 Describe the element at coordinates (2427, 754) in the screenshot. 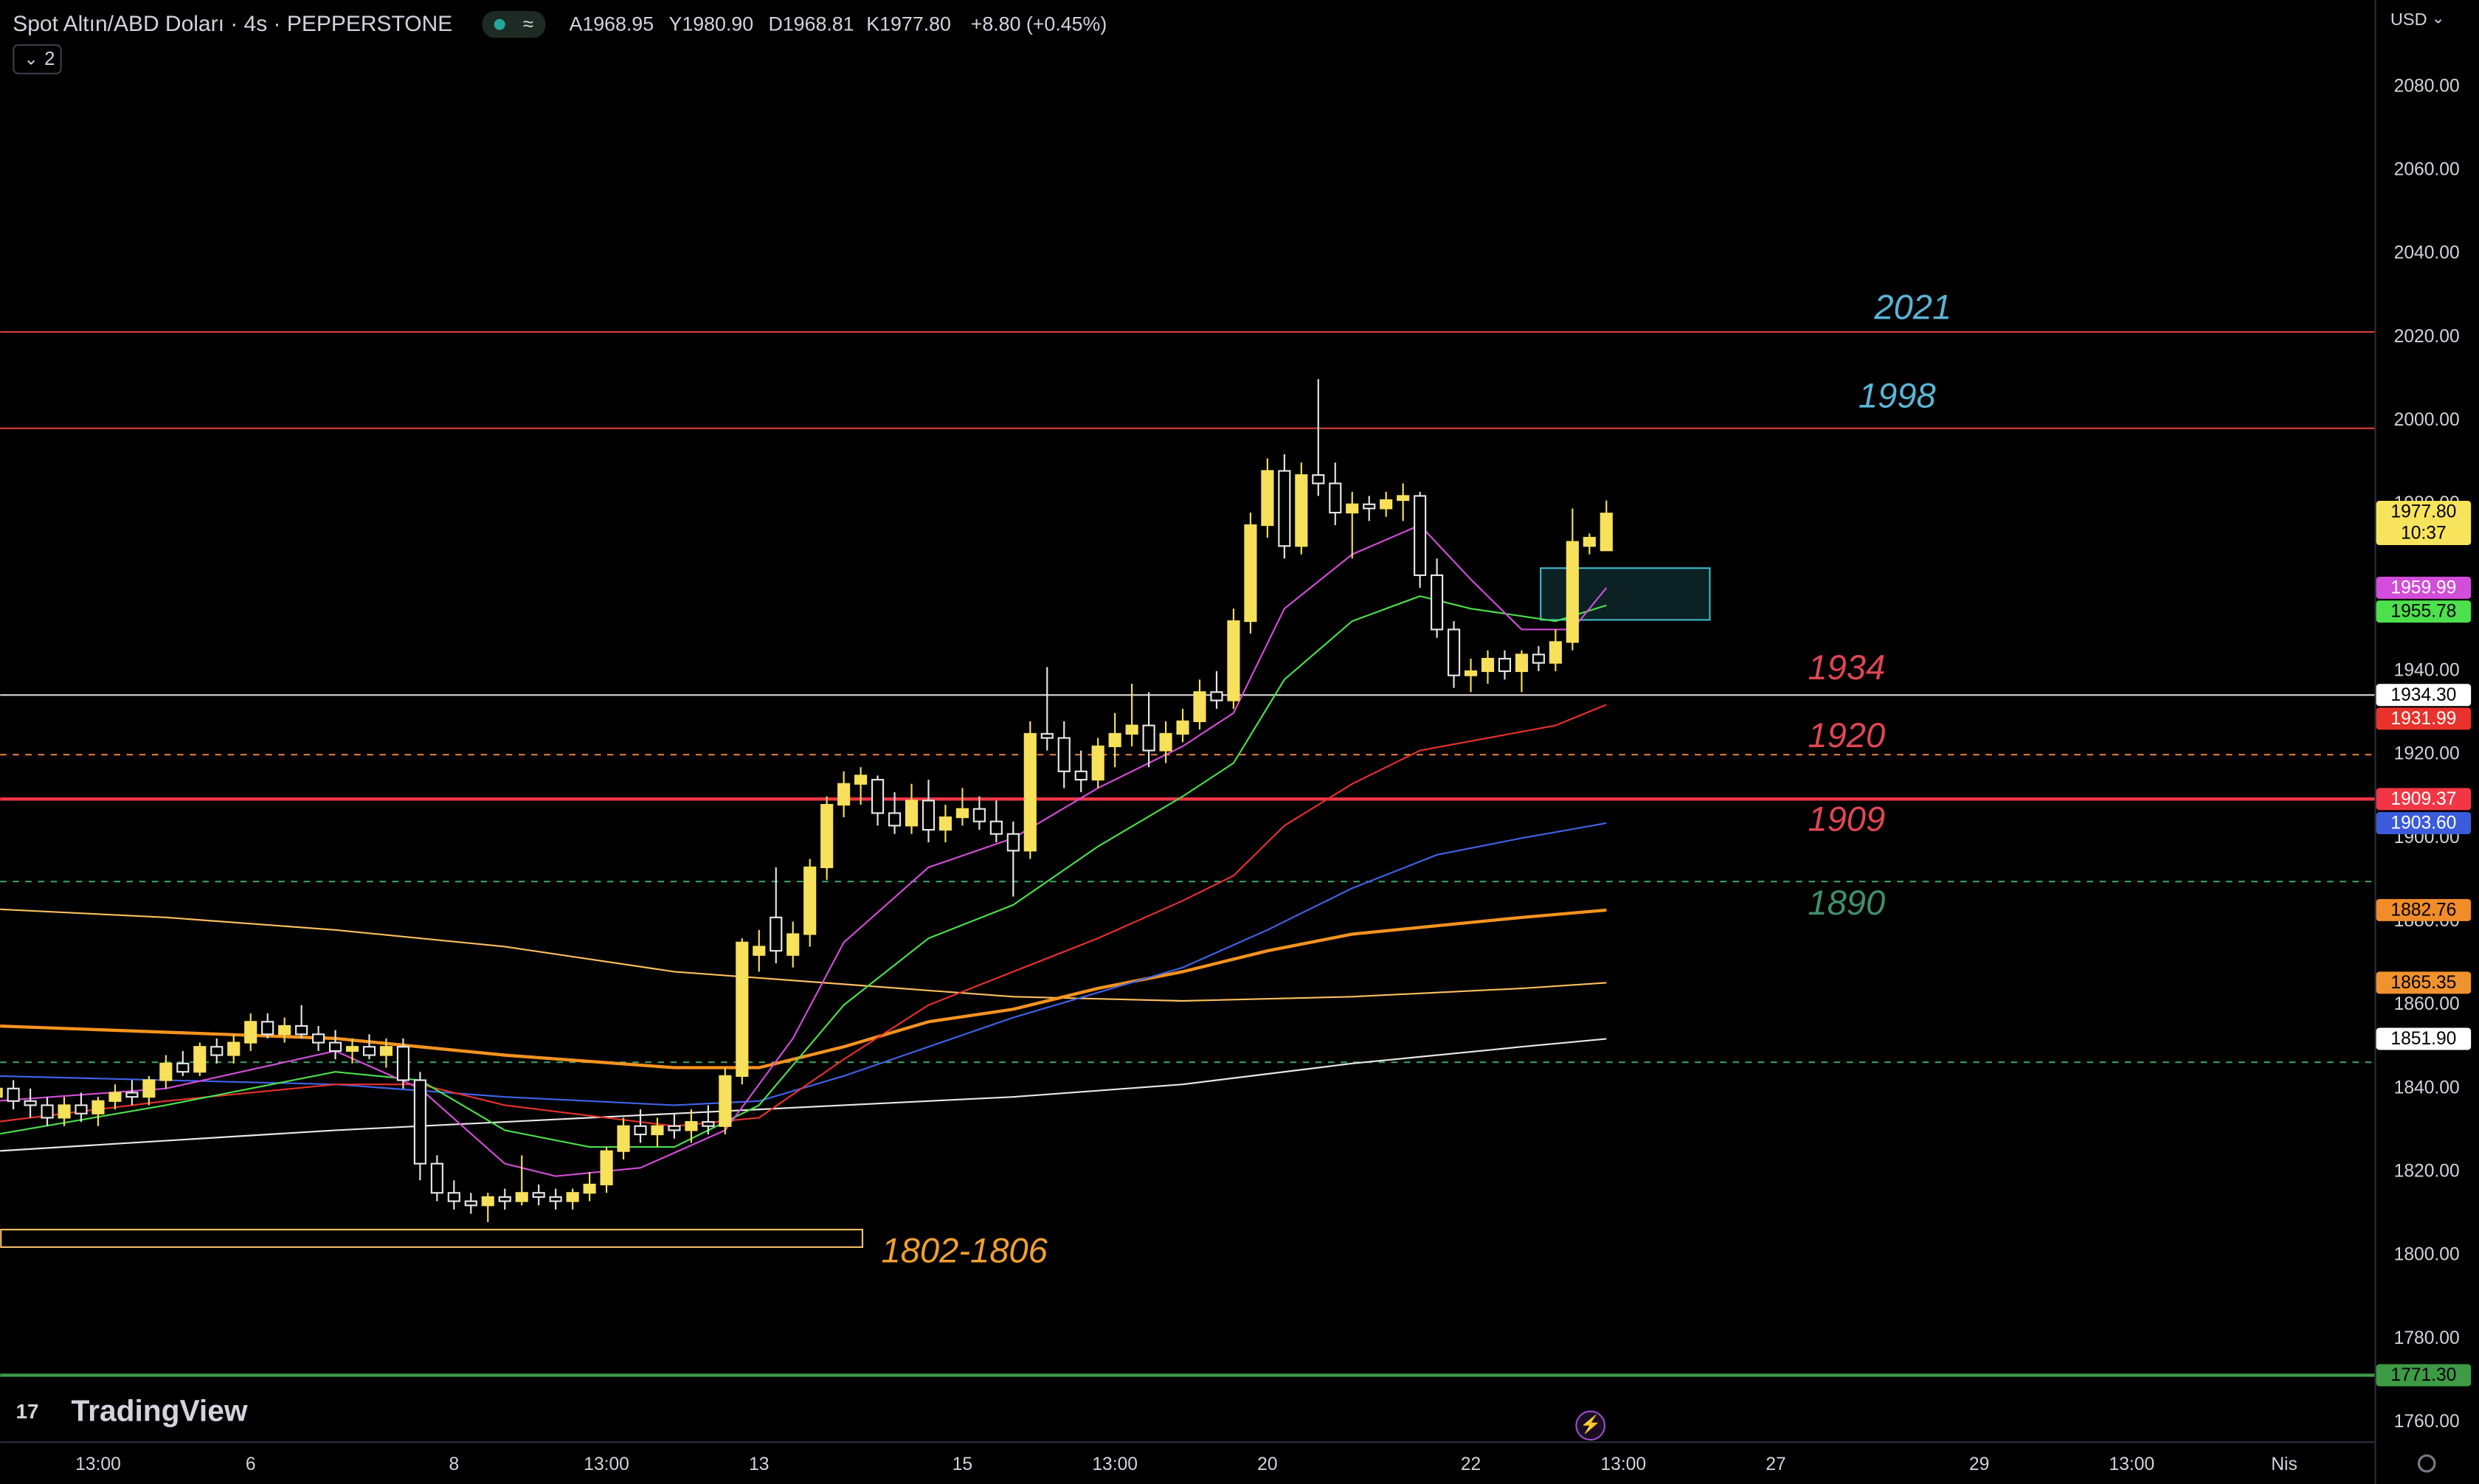

I see `y-tick-label: 1920.00` at that location.